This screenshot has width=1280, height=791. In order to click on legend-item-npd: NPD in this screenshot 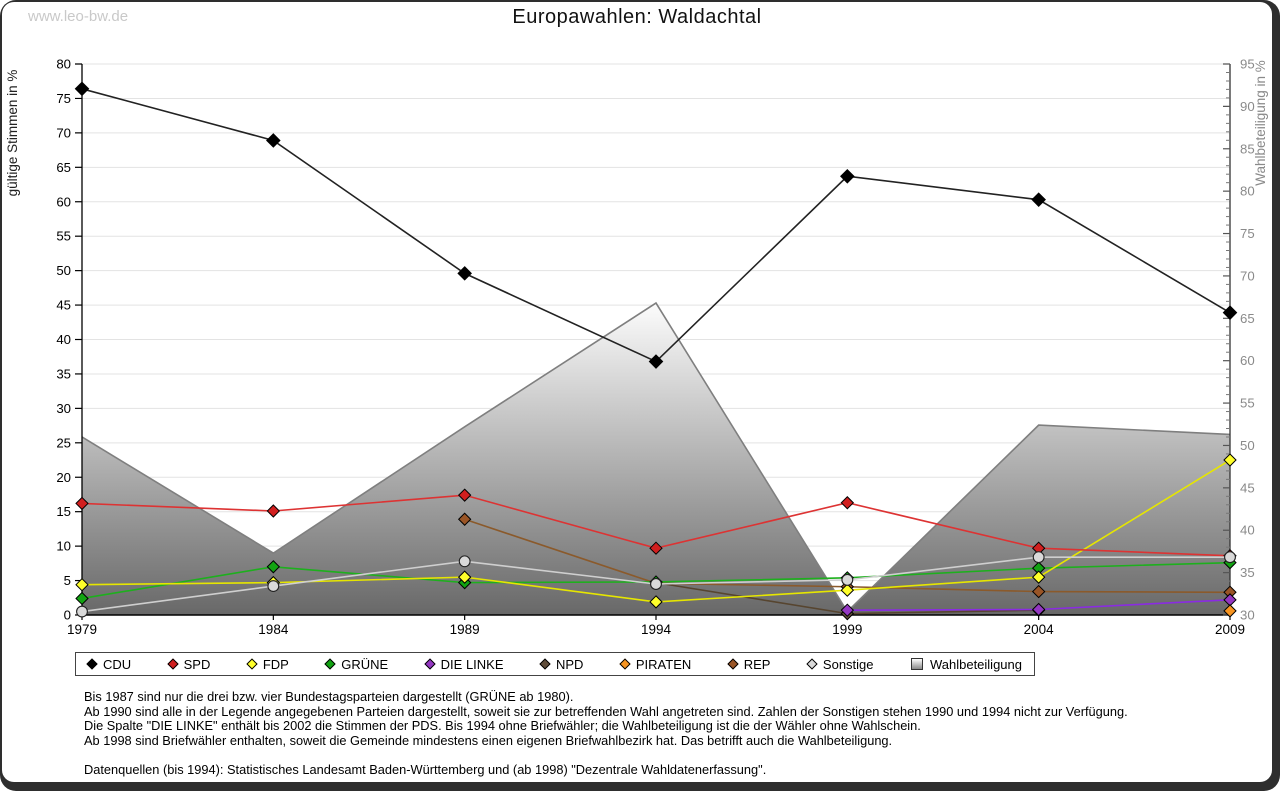, I will do `click(561, 664)`.